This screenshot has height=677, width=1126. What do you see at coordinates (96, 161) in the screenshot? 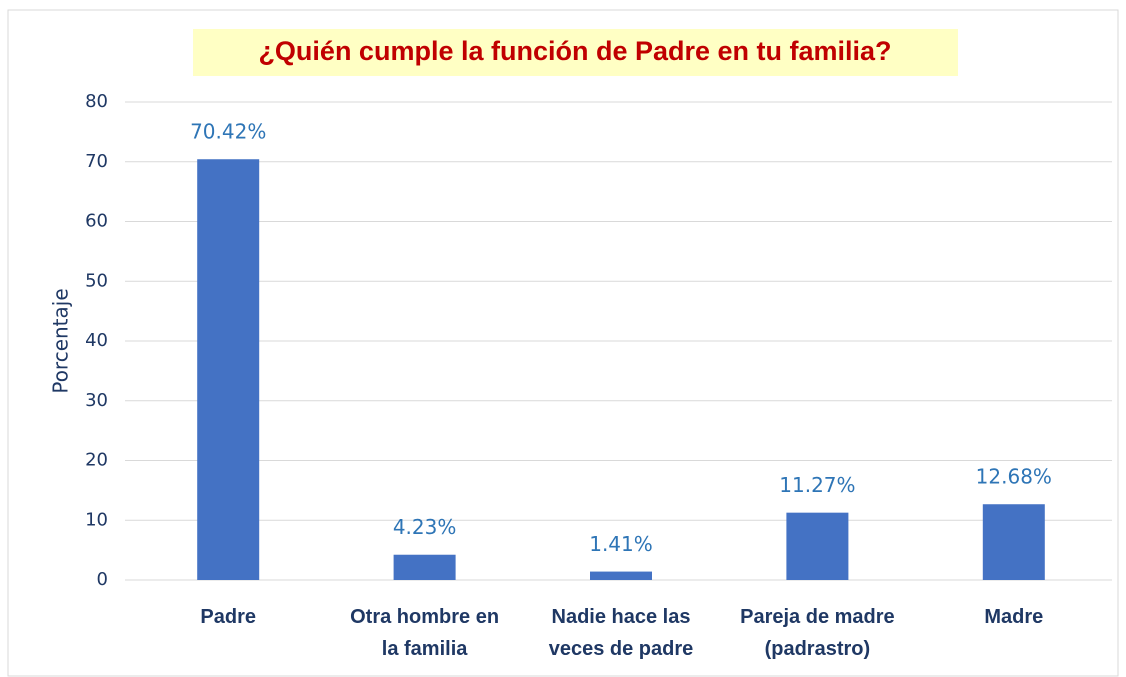
I see `y-tick-label: 70` at bounding box center [96, 161].